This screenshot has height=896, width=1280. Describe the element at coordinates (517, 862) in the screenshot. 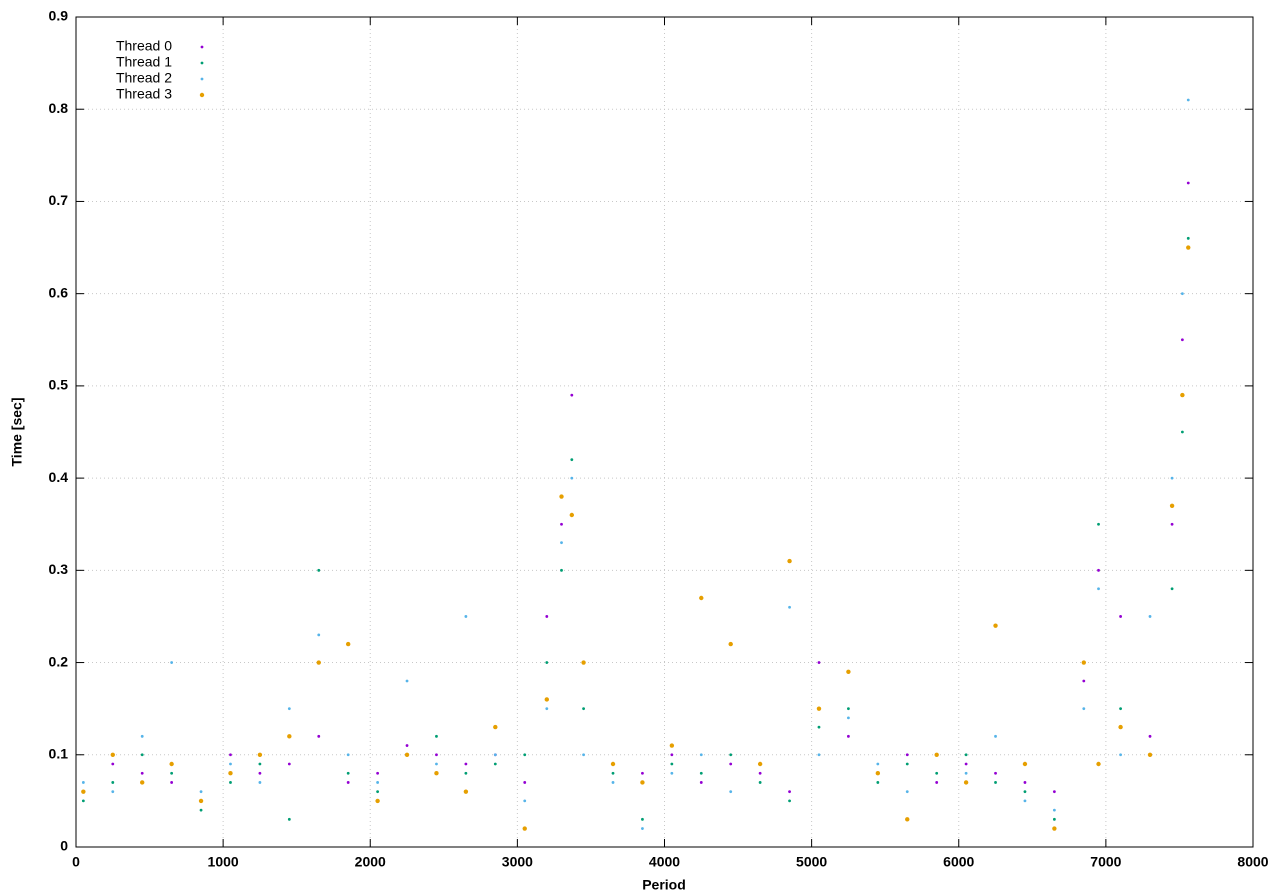

I see `x-tick-label: 3000` at that location.